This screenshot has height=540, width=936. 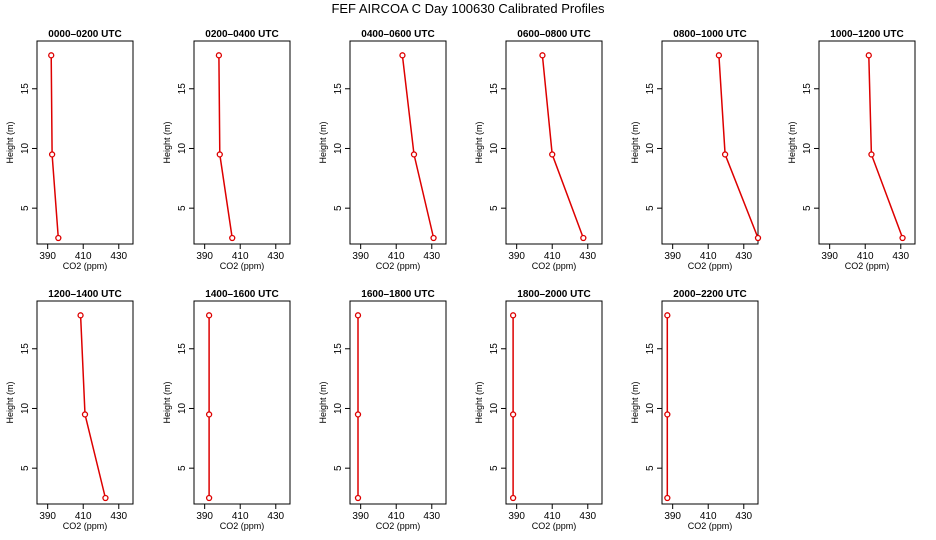 What do you see at coordinates (84, 294) in the screenshot?
I see `panel-title: 1200–1400 UTC` at bounding box center [84, 294].